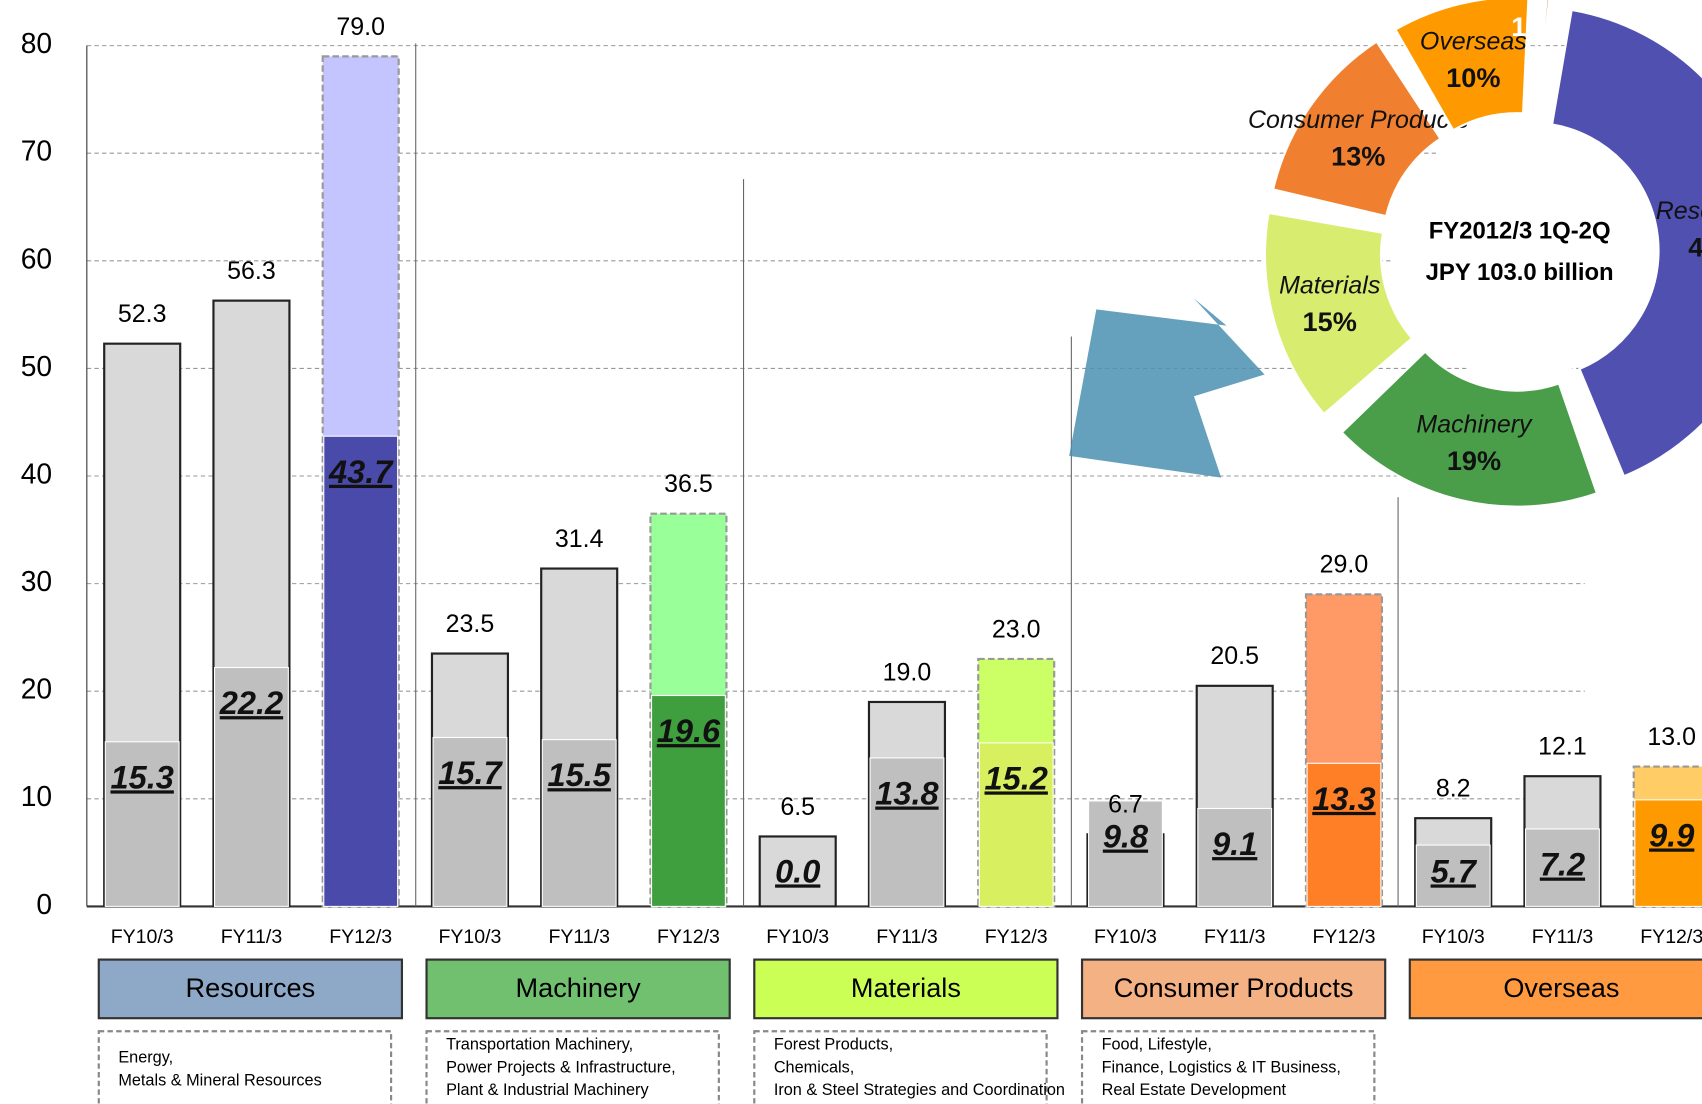  Describe the element at coordinates (907, 794) in the screenshot. I see `first-half-label: 13.8` at that location.